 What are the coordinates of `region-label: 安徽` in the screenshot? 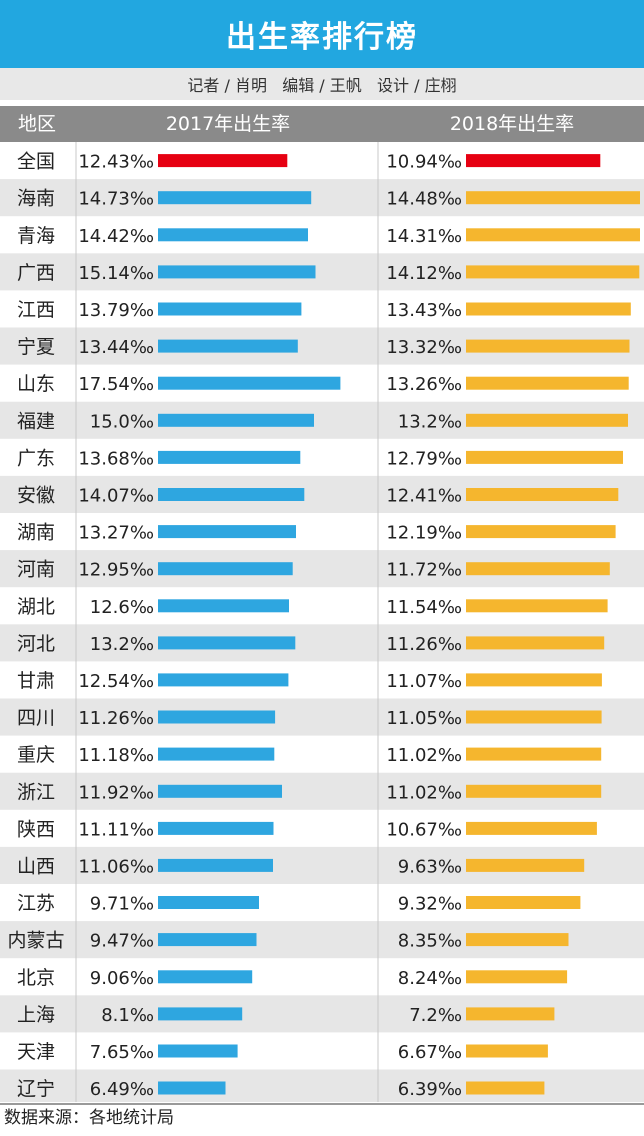 It's located at (36, 496).